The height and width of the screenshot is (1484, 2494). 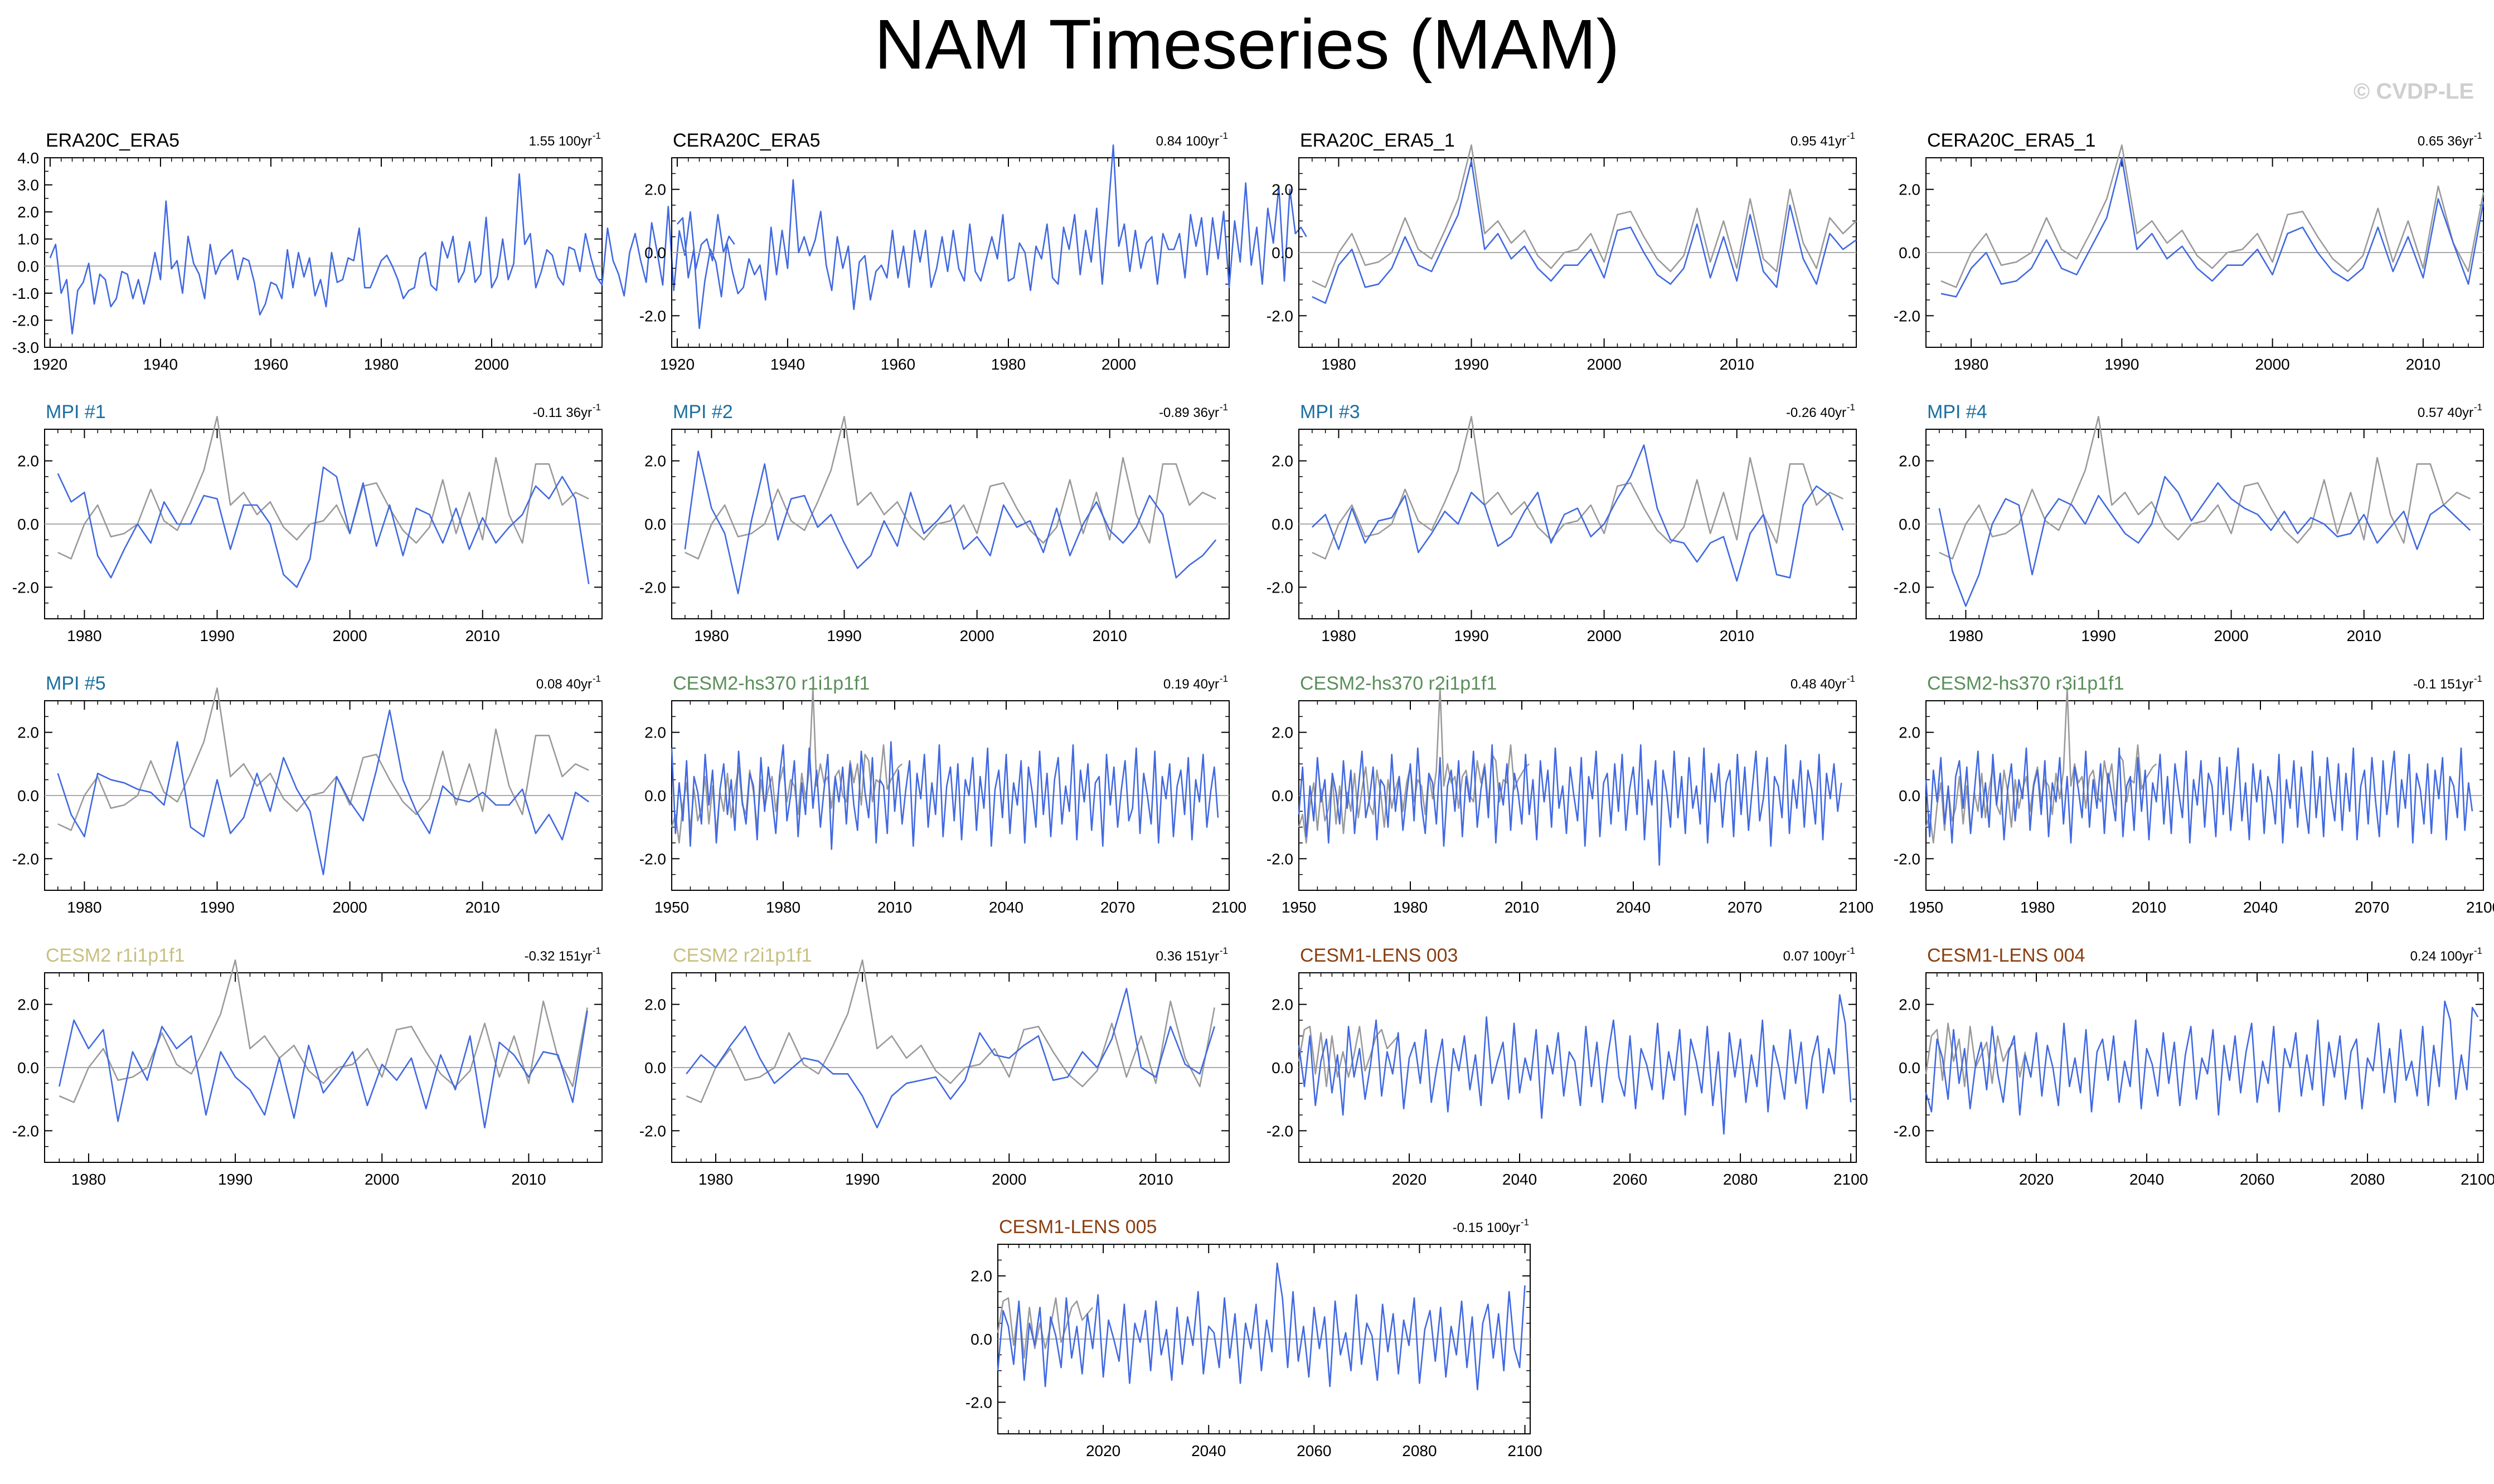 I want to click on panel-title: ERA20C_ERA5_1, so click(x=1377, y=140).